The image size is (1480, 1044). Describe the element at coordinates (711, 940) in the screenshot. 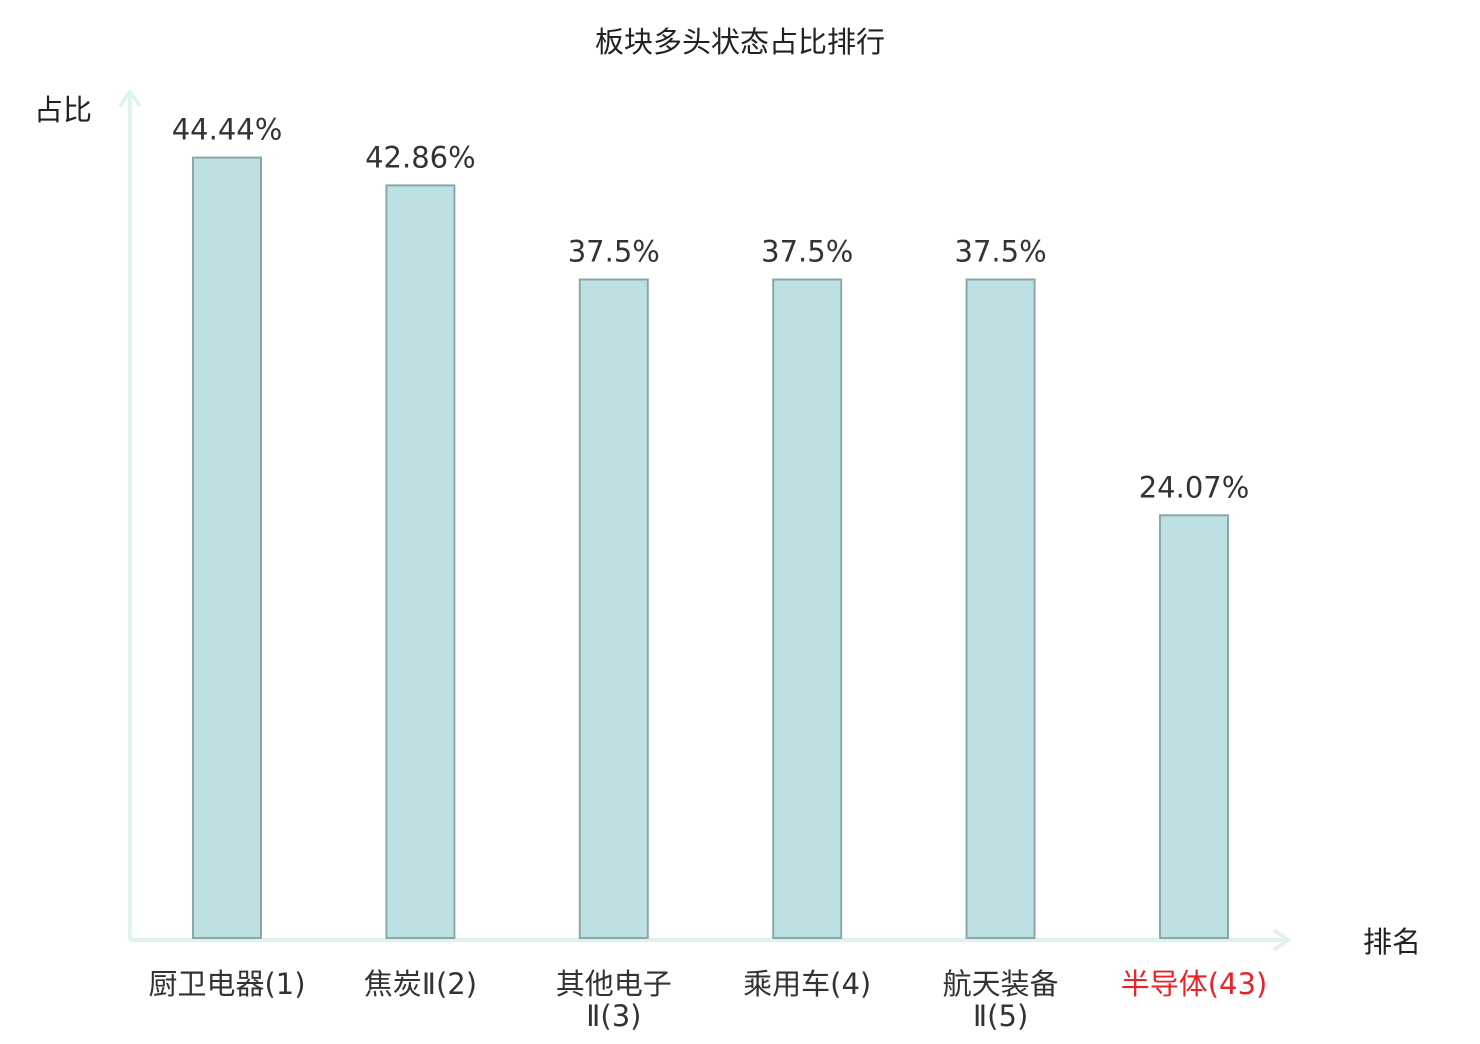

I see `x-axis` at that location.